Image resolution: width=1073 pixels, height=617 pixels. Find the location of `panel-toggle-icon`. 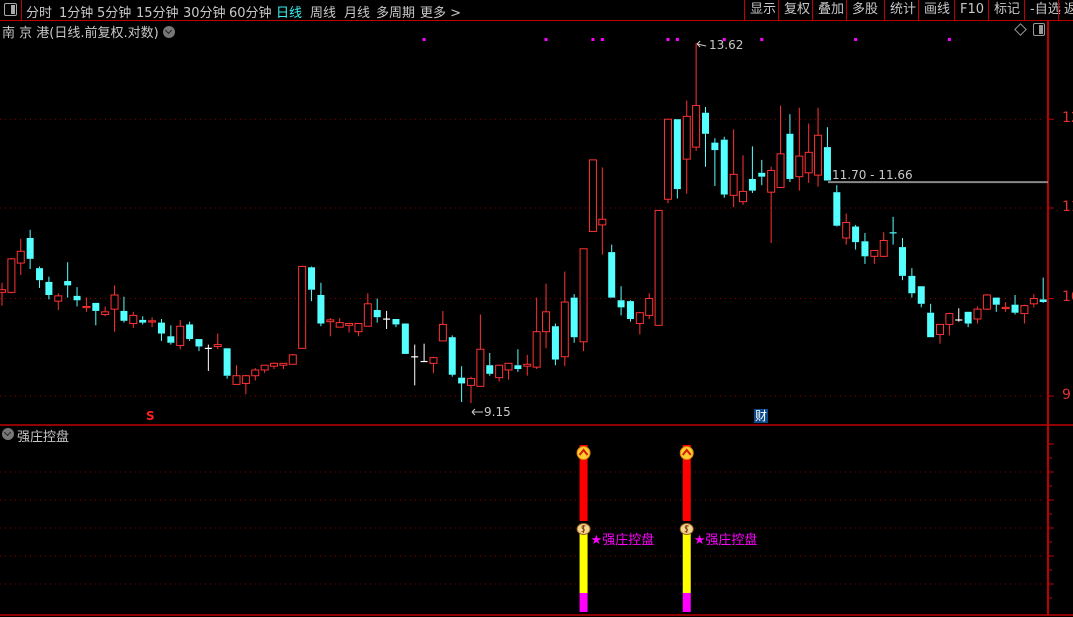

panel-toggle-icon is located at coordinates (1039, 29).